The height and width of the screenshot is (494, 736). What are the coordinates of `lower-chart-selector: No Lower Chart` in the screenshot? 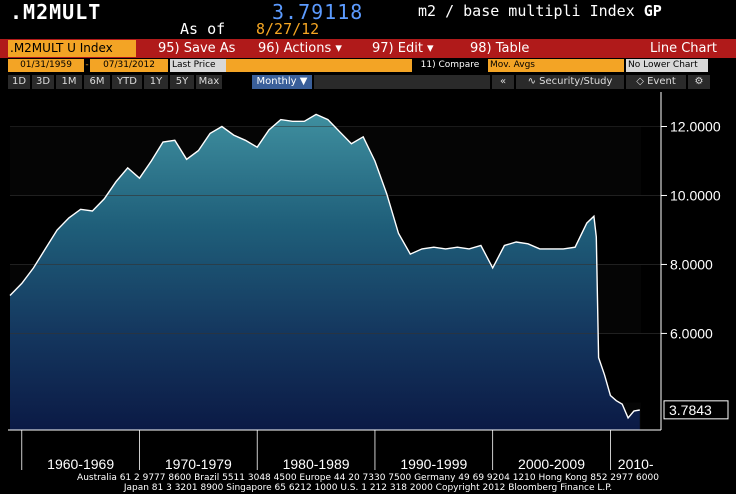 It's located at (667, 65).